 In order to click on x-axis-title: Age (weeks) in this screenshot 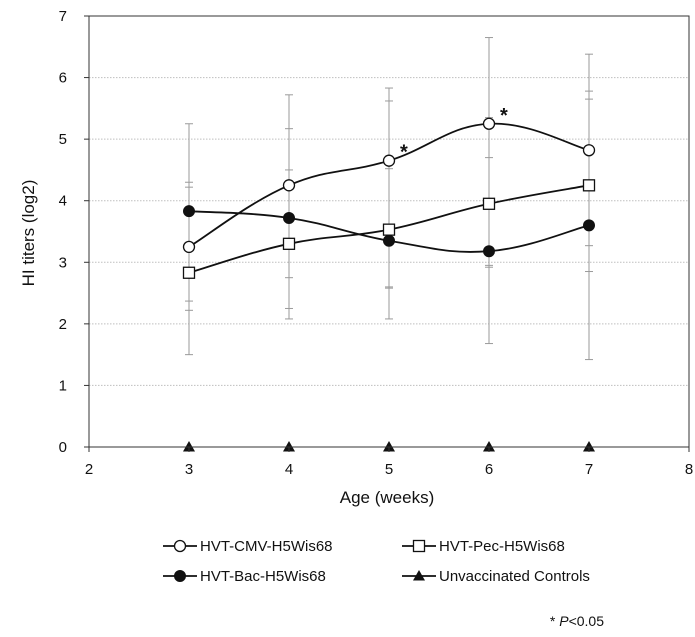, I will do `click(387, 497)`.